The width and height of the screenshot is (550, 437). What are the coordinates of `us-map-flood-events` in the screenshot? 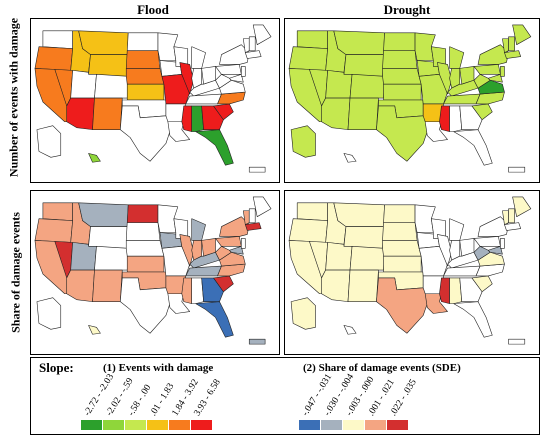 It's located at (153, 98).